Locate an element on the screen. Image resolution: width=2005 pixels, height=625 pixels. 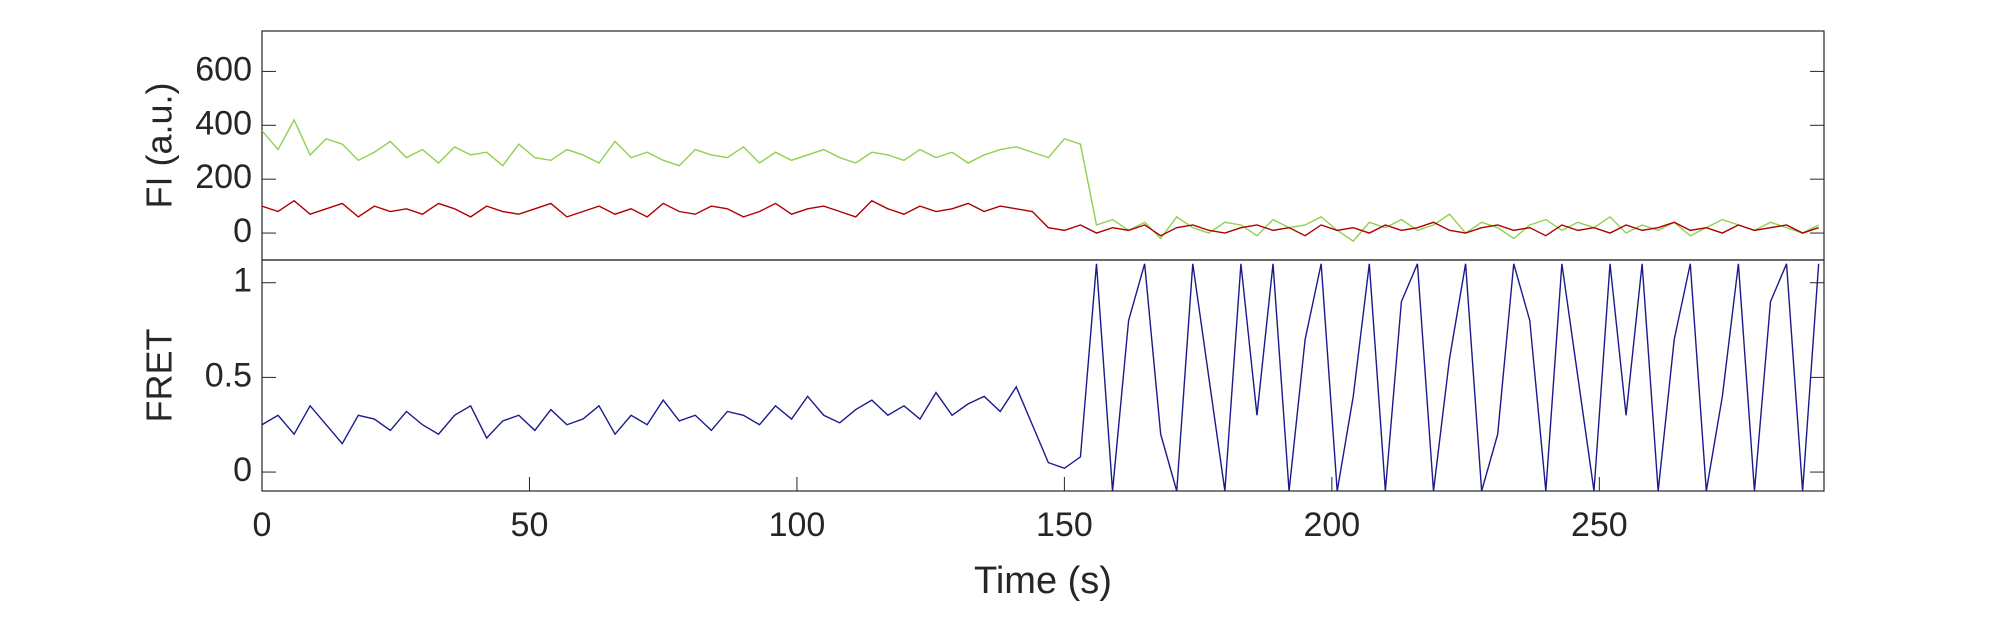
y-tick-label: 600 is located at coordinates (223, 69).